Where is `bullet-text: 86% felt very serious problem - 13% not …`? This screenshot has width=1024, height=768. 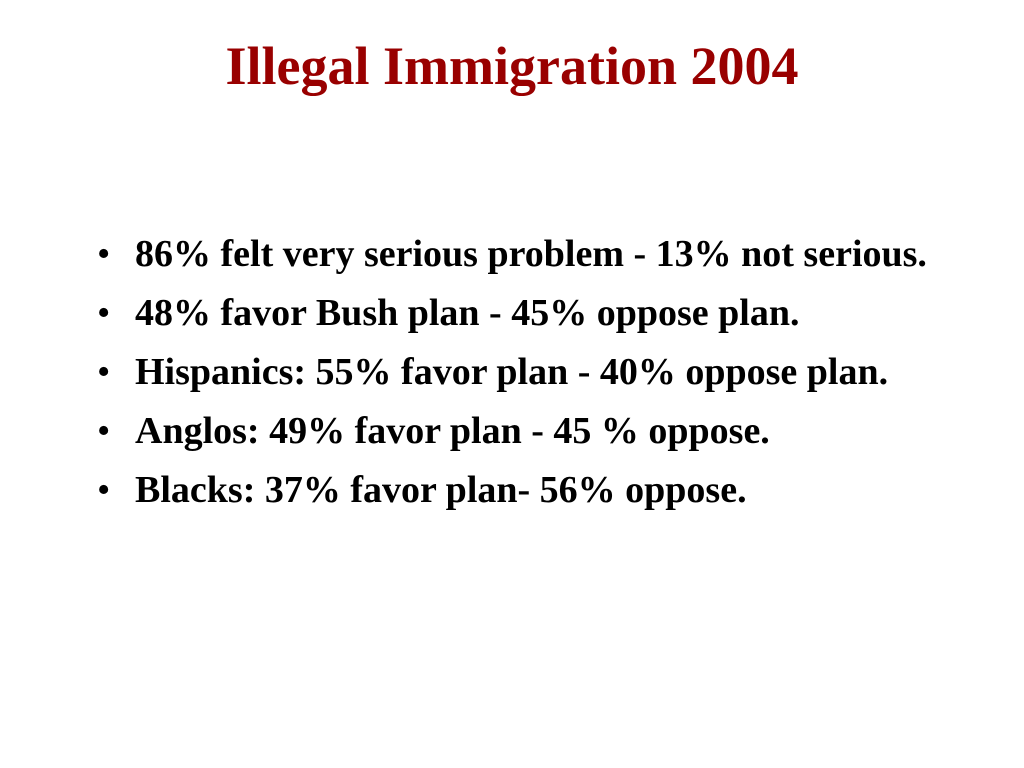 bullet-text: 86% felt very serious problem - 13% not … is located at coordinates (531, 254).